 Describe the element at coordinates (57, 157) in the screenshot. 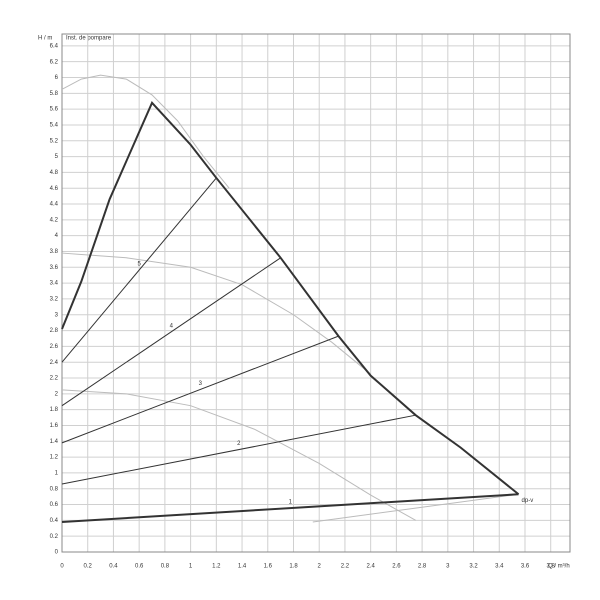

I see `y-tick-label: 5` at that location.